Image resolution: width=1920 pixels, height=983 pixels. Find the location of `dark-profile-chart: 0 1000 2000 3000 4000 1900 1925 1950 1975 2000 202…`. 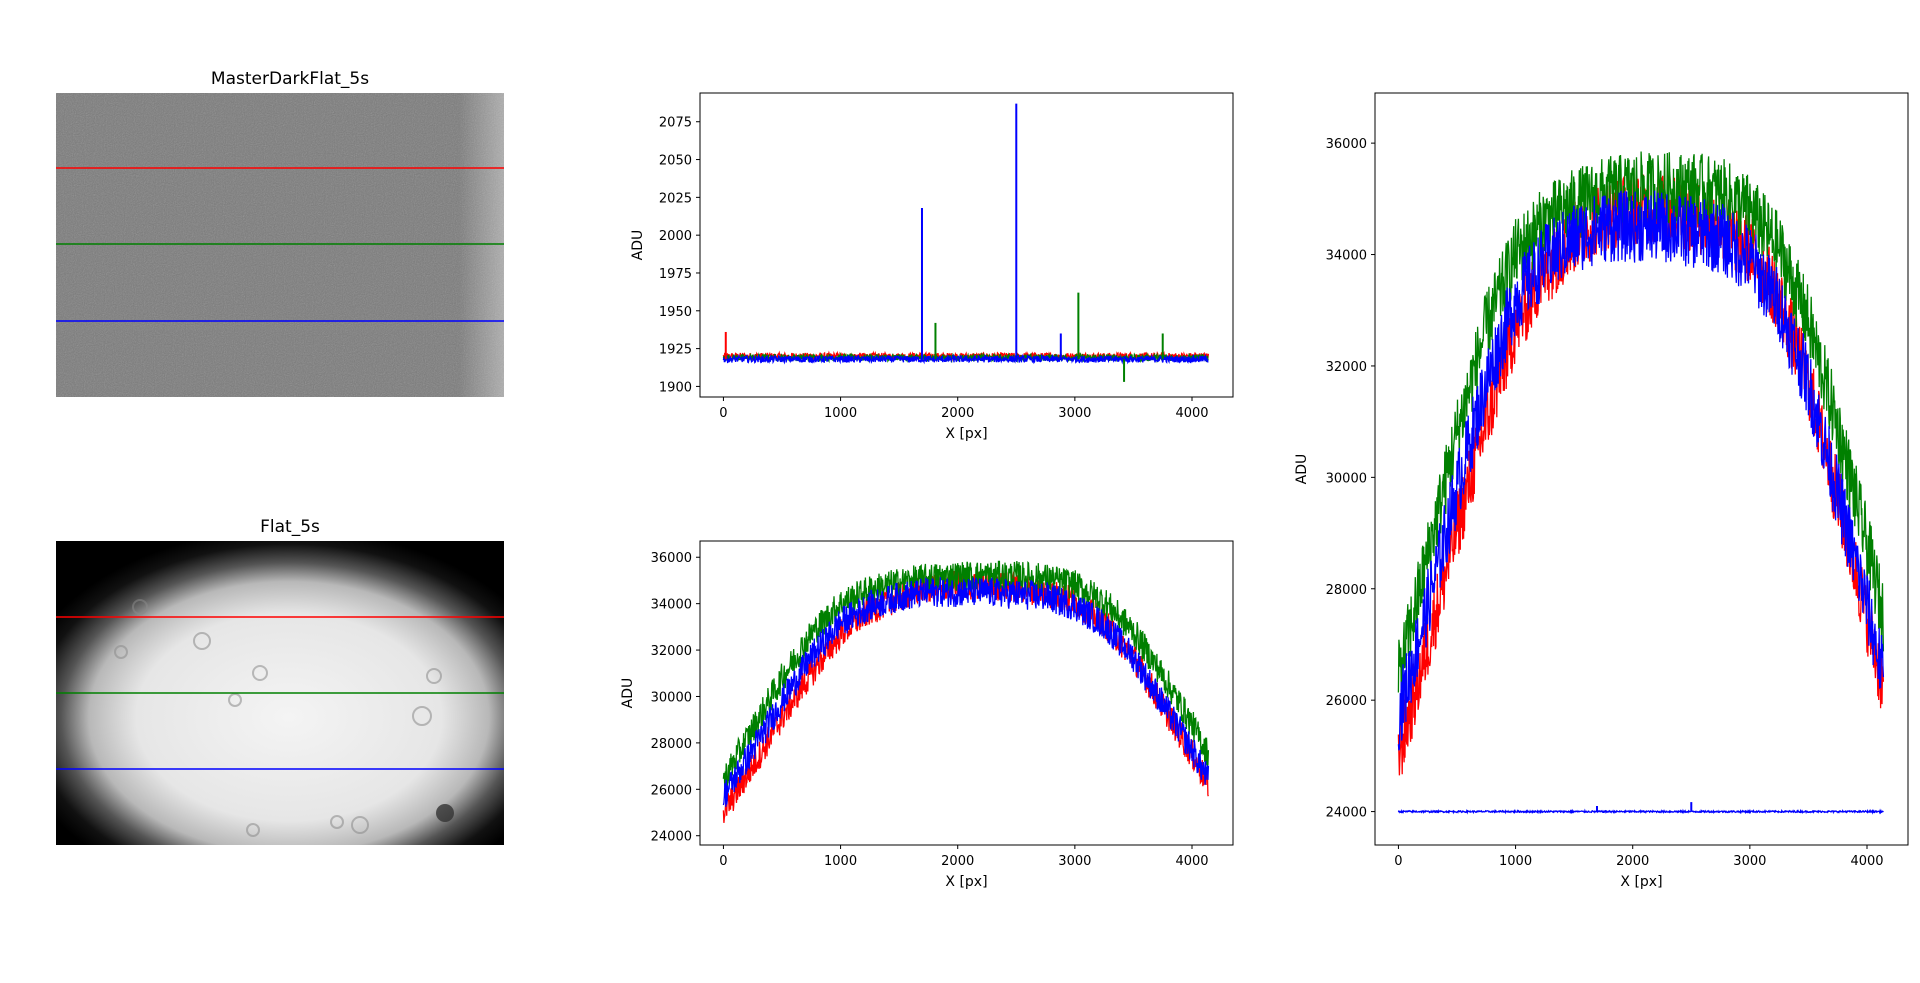

dark-profile-chart: 0 1000 2000 3000 4000 1900 1925 1950 1975 2000 202… is located at coordinates (932, 267).